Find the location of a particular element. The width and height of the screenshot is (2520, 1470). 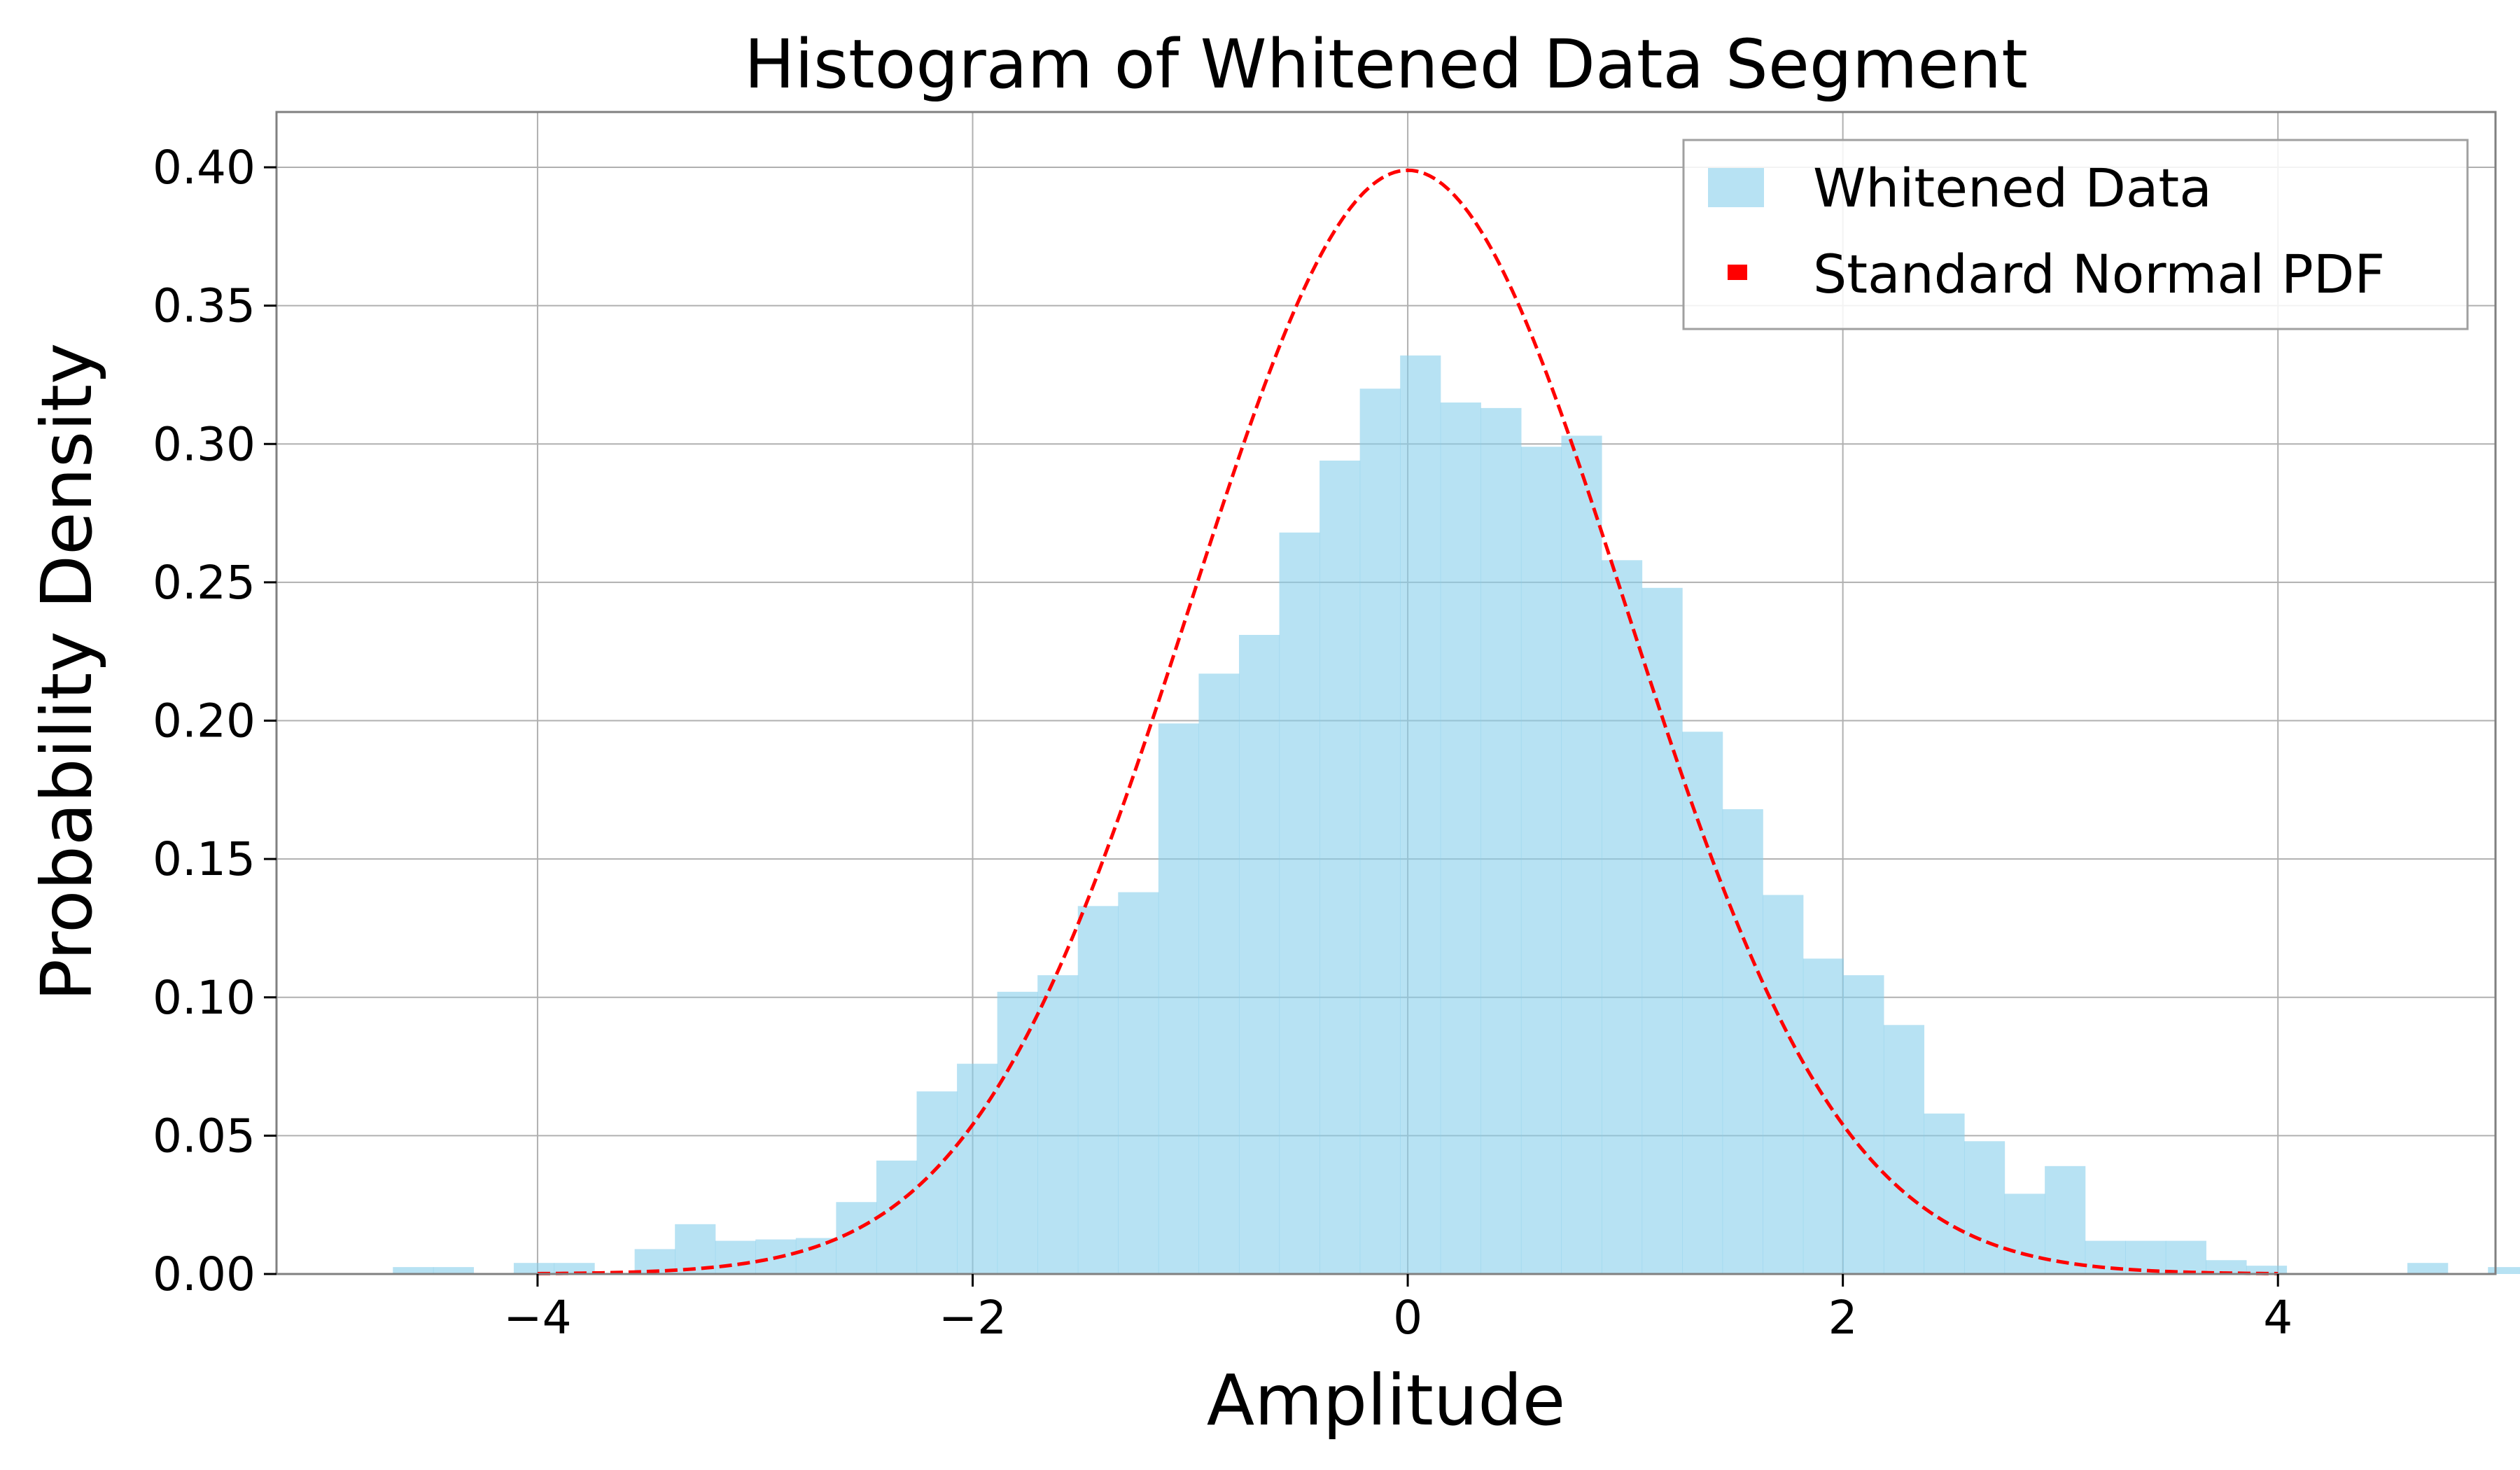

legend-label-histogram: Whitened Data is located at coordinates (2012, 188).